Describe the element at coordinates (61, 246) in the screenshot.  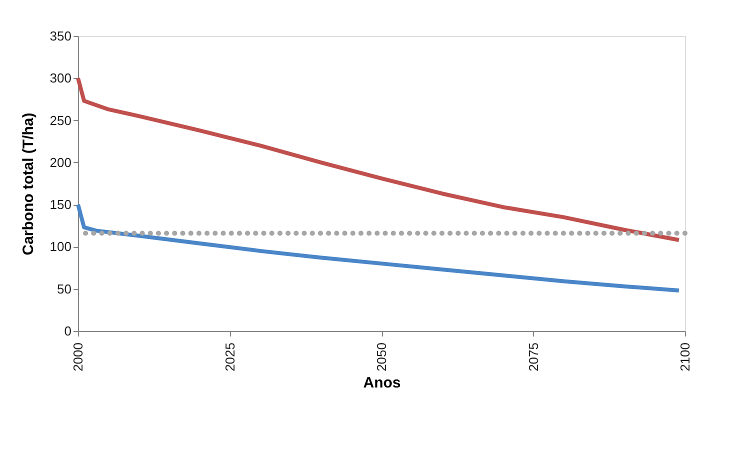
I see `y-tick-label: 100` at that location.